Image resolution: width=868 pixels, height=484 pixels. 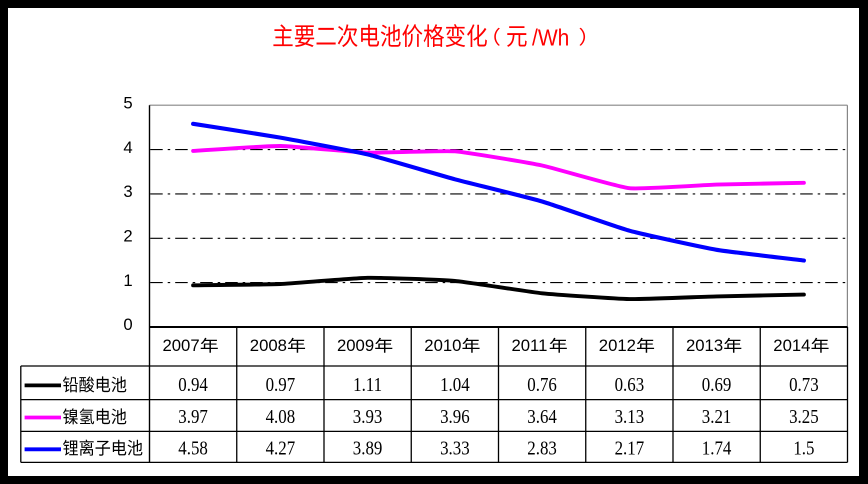 What do you see at coordinates (791, 345) in the screenshot?
I see `svg-text: 2014` at bounding box center [791, 345].